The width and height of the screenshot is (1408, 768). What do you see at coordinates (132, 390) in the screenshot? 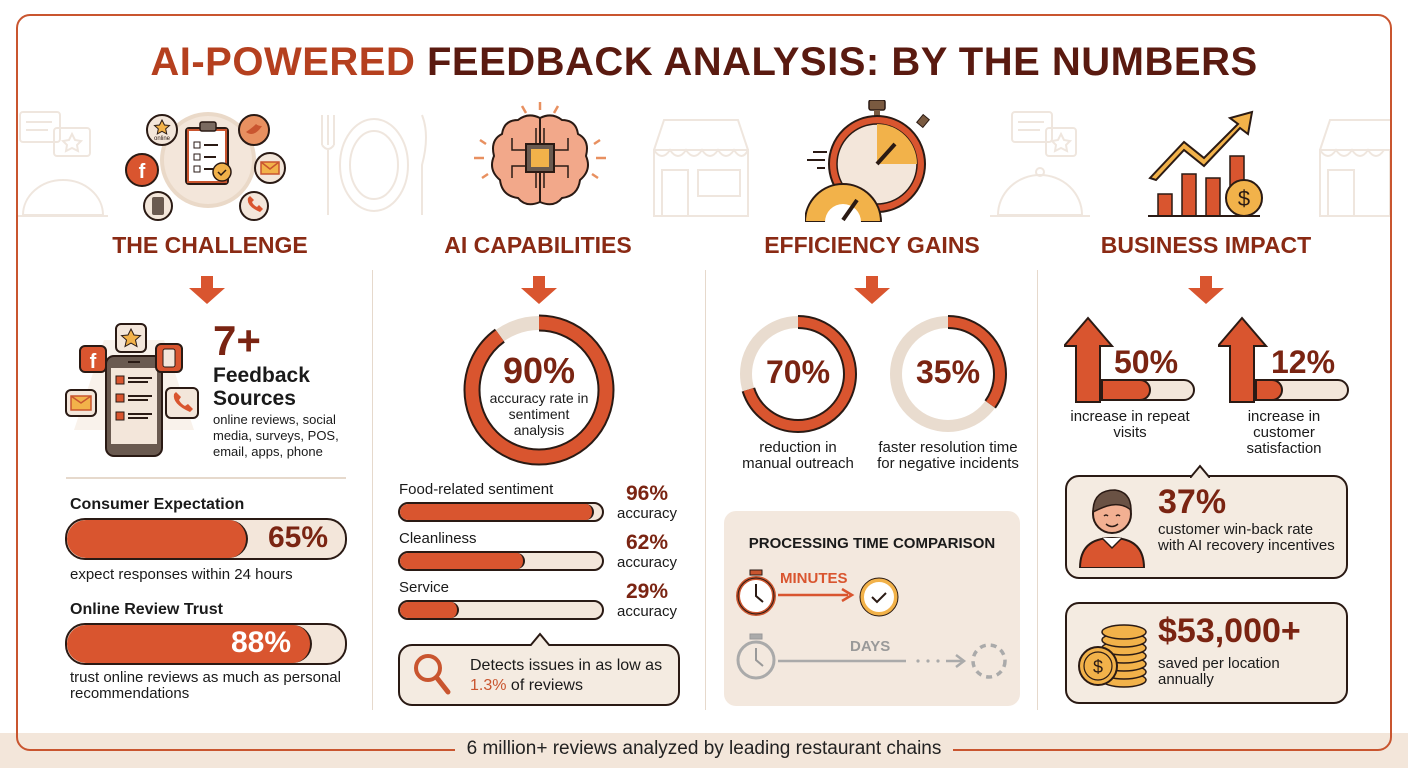
I see `phone-feedback-icon: f` at bounding box center [132, 390].